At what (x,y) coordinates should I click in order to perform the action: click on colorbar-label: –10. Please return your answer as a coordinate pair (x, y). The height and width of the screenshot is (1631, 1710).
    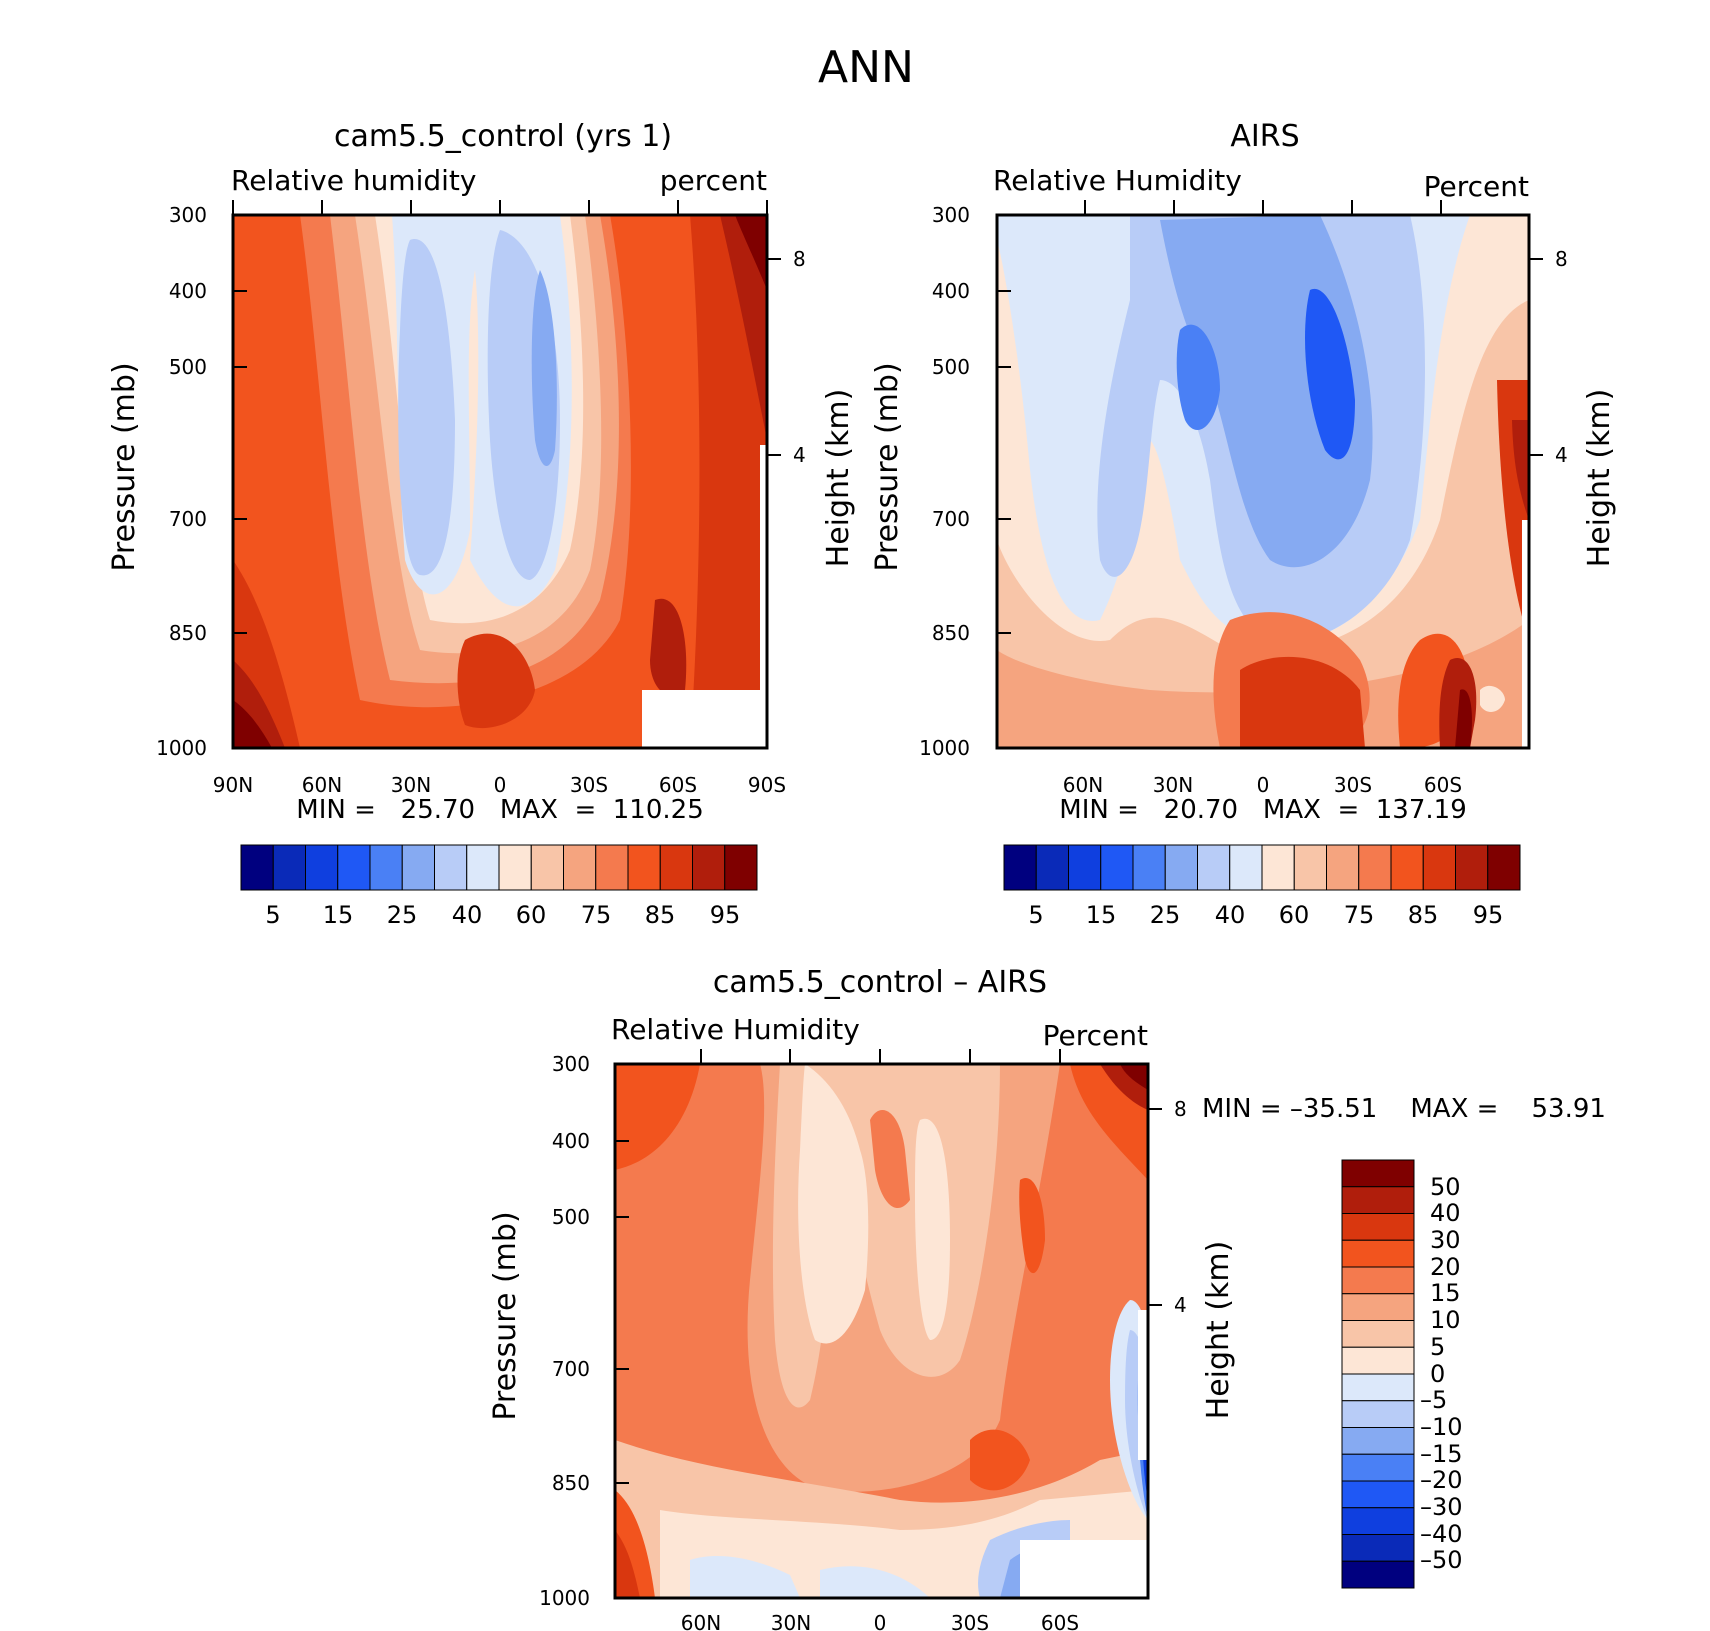
    Looking at the image, I should click on (1441, 1427).